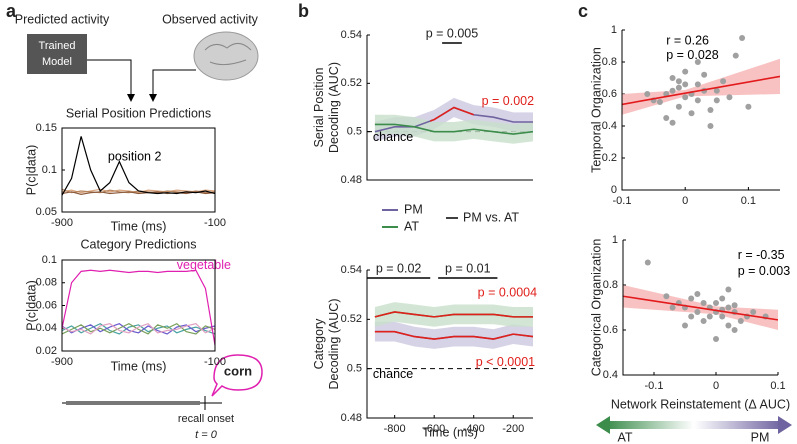  Describe the element at coordinates (351, 180) in the screenshot. I see `y-tick-label: 0.48` at that location.